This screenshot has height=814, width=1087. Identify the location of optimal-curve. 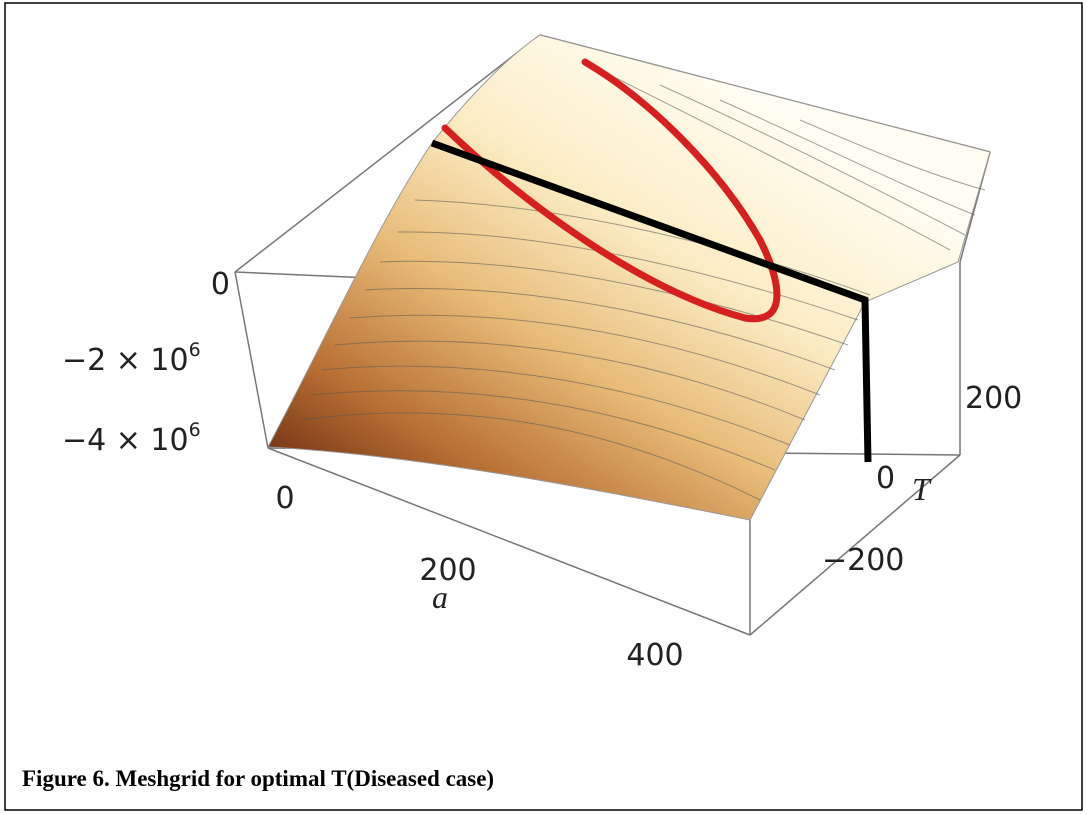
(611, 190).